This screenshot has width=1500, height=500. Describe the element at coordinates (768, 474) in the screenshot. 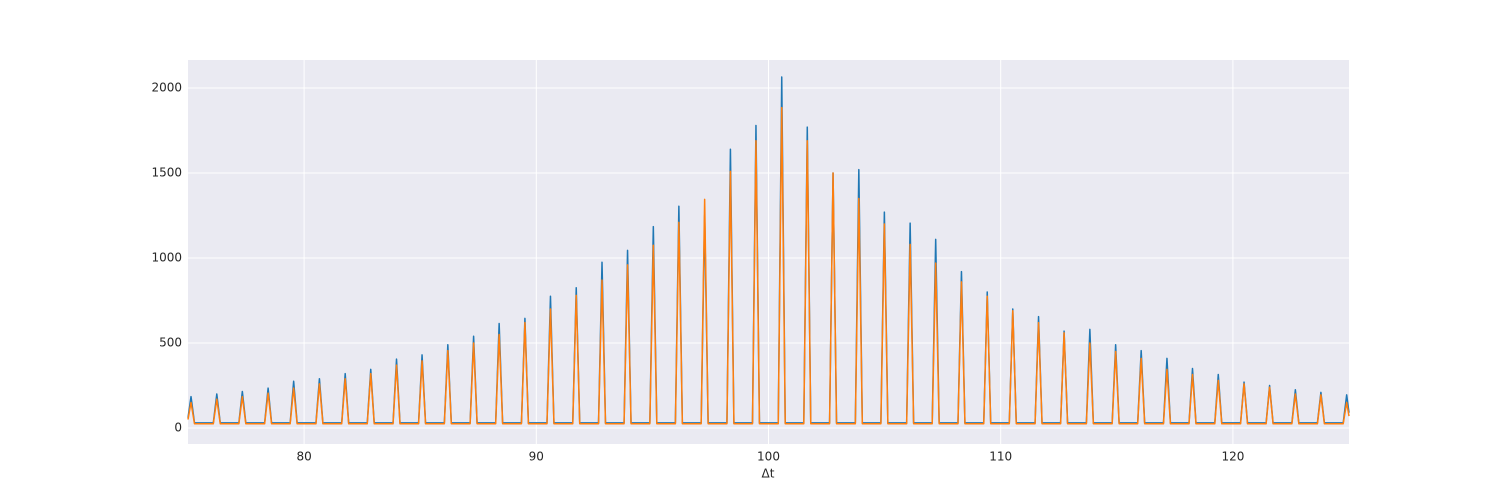

I see `x-axis-label: Δt` at that location.